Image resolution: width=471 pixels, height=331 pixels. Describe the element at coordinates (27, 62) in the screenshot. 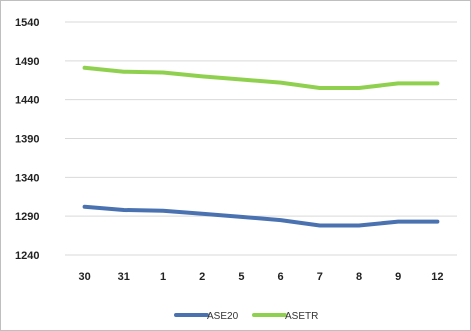

I see `y-tick-label: 1490` at that location.